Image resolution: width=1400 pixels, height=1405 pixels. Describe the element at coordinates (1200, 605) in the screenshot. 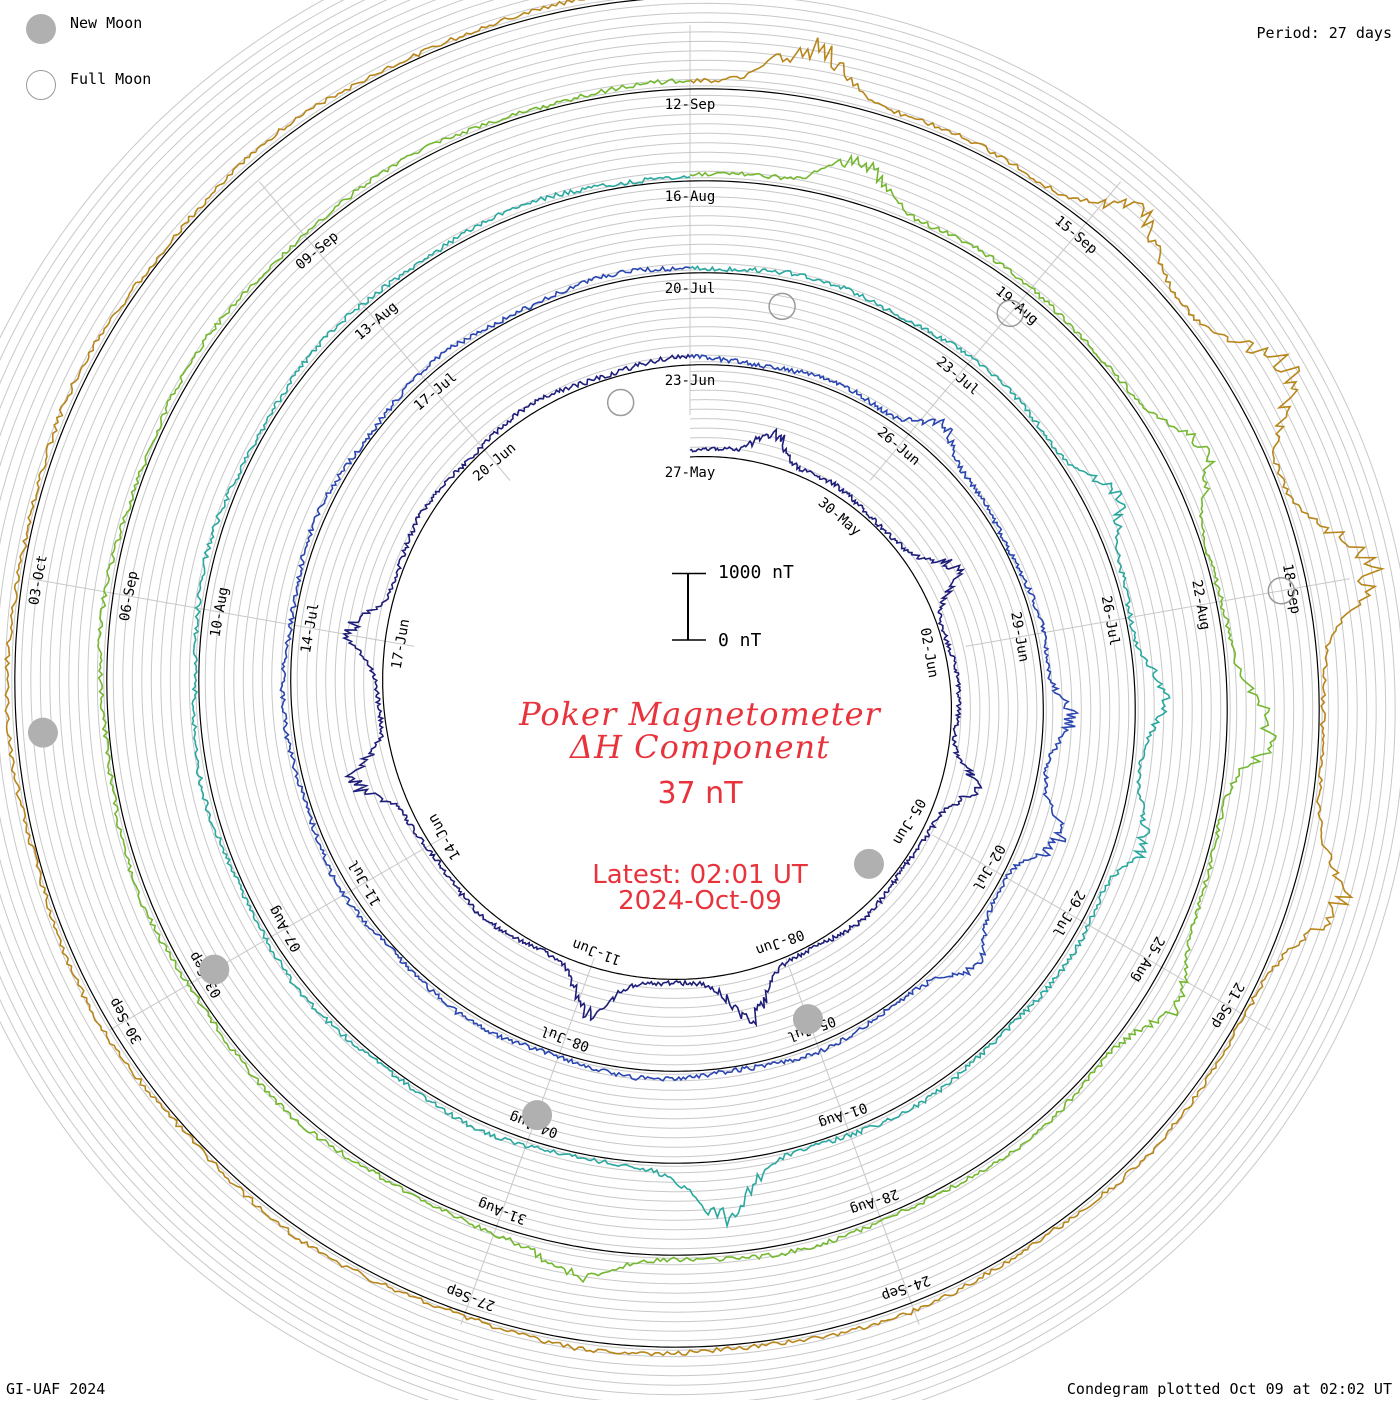

I see `date-label: 22-Aug` at that location.